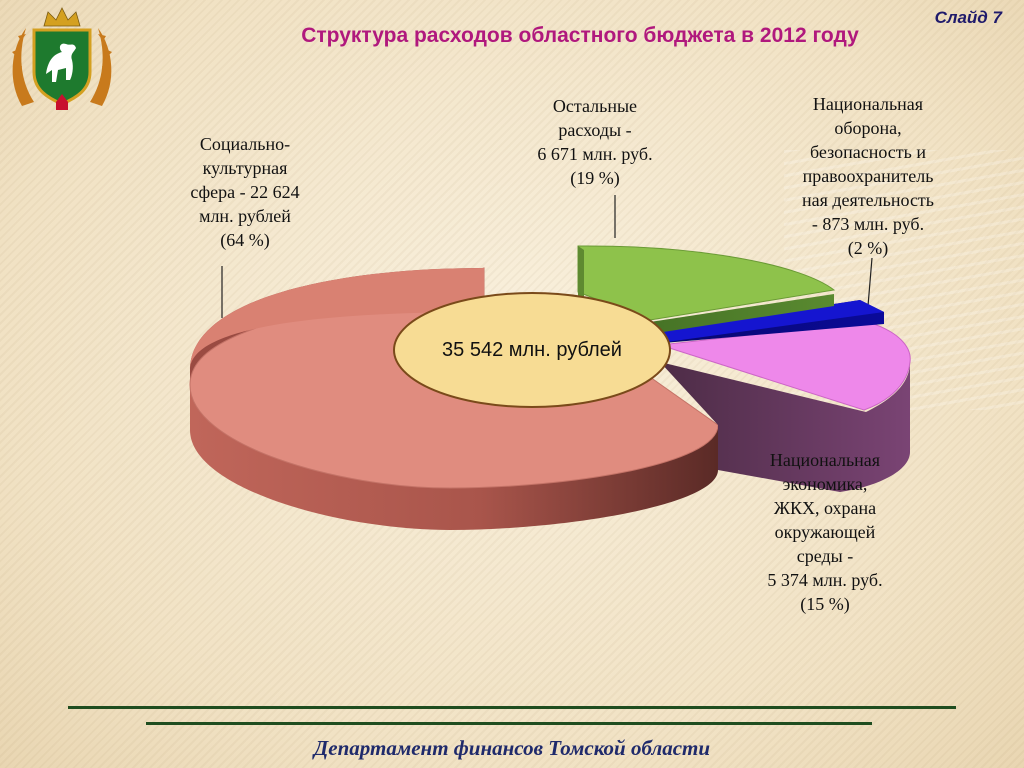 This screenshot has height=768, width=1024. Describe the element at coordinates (870, 282) in the screenshot. I see `leader-line-defense` at that location.